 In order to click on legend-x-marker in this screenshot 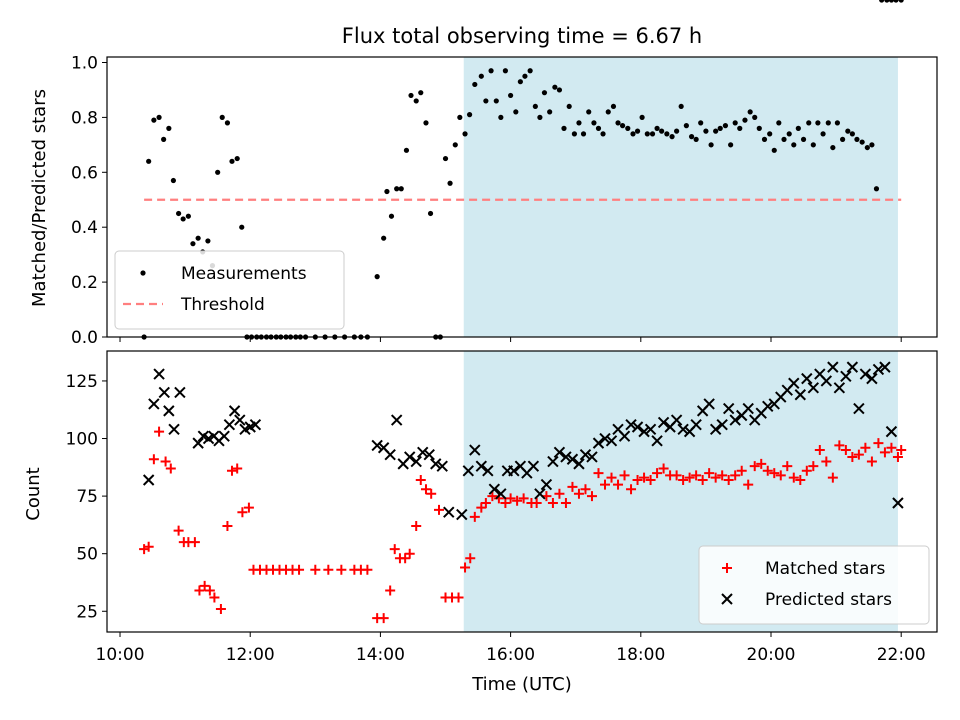, I will do `click(727, 599)`.